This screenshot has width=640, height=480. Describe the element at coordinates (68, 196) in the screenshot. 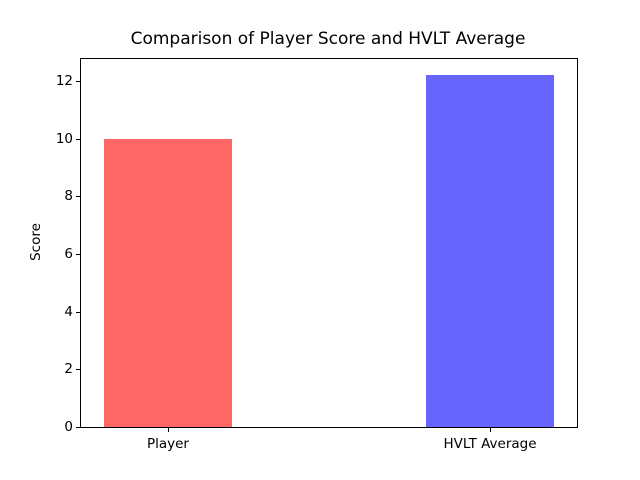

I see `y-tick-label: 8` at that location.